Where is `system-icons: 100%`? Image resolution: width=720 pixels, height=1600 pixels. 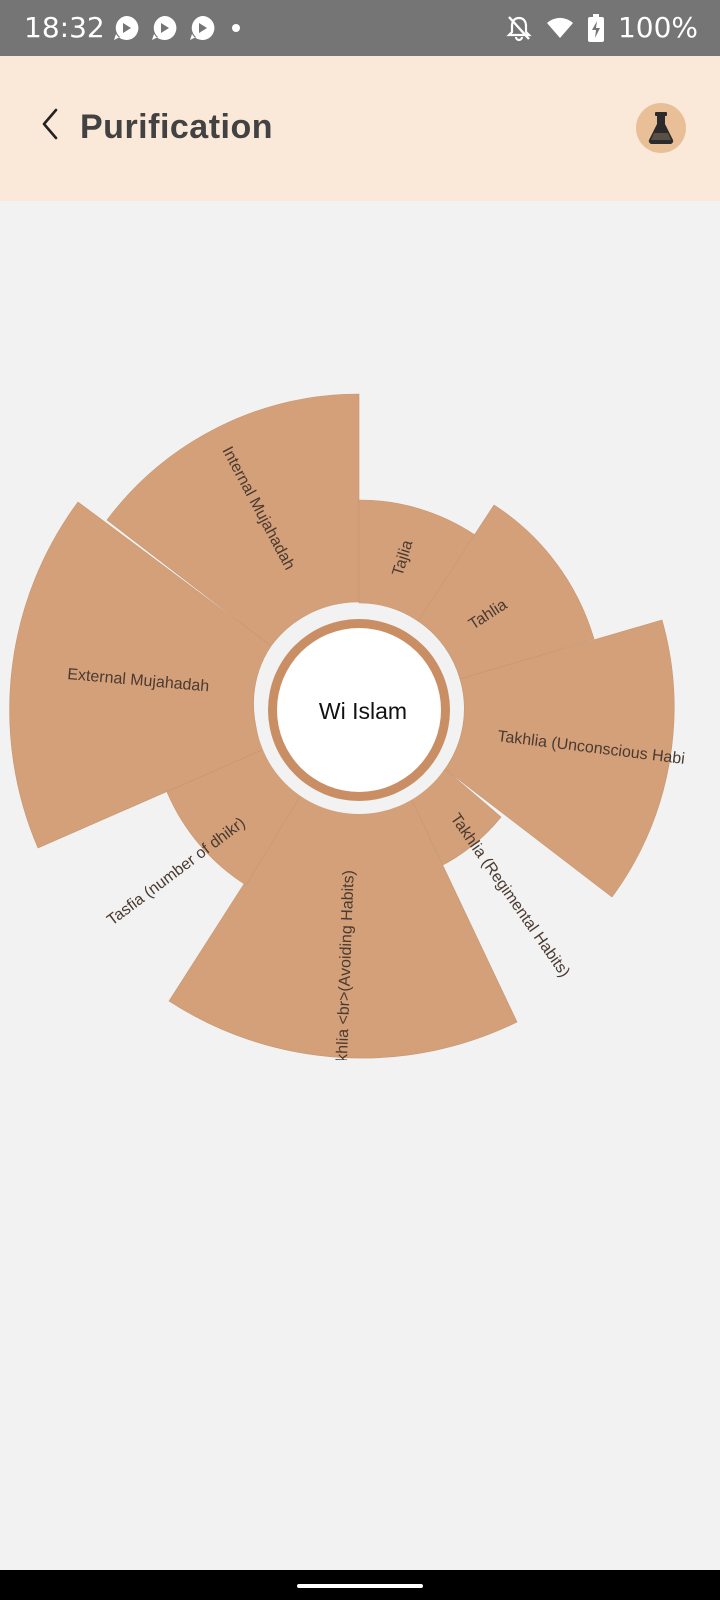 system-icons: 100% is located at coordinates (602, 28).